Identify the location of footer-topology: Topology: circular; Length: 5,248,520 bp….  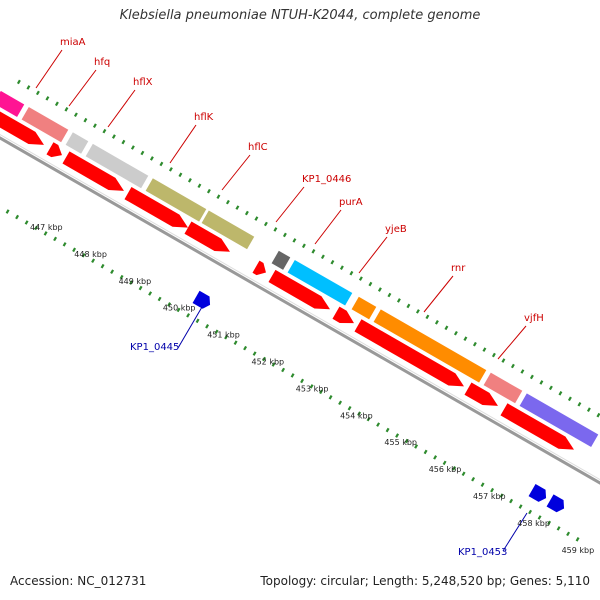
(425, 581).